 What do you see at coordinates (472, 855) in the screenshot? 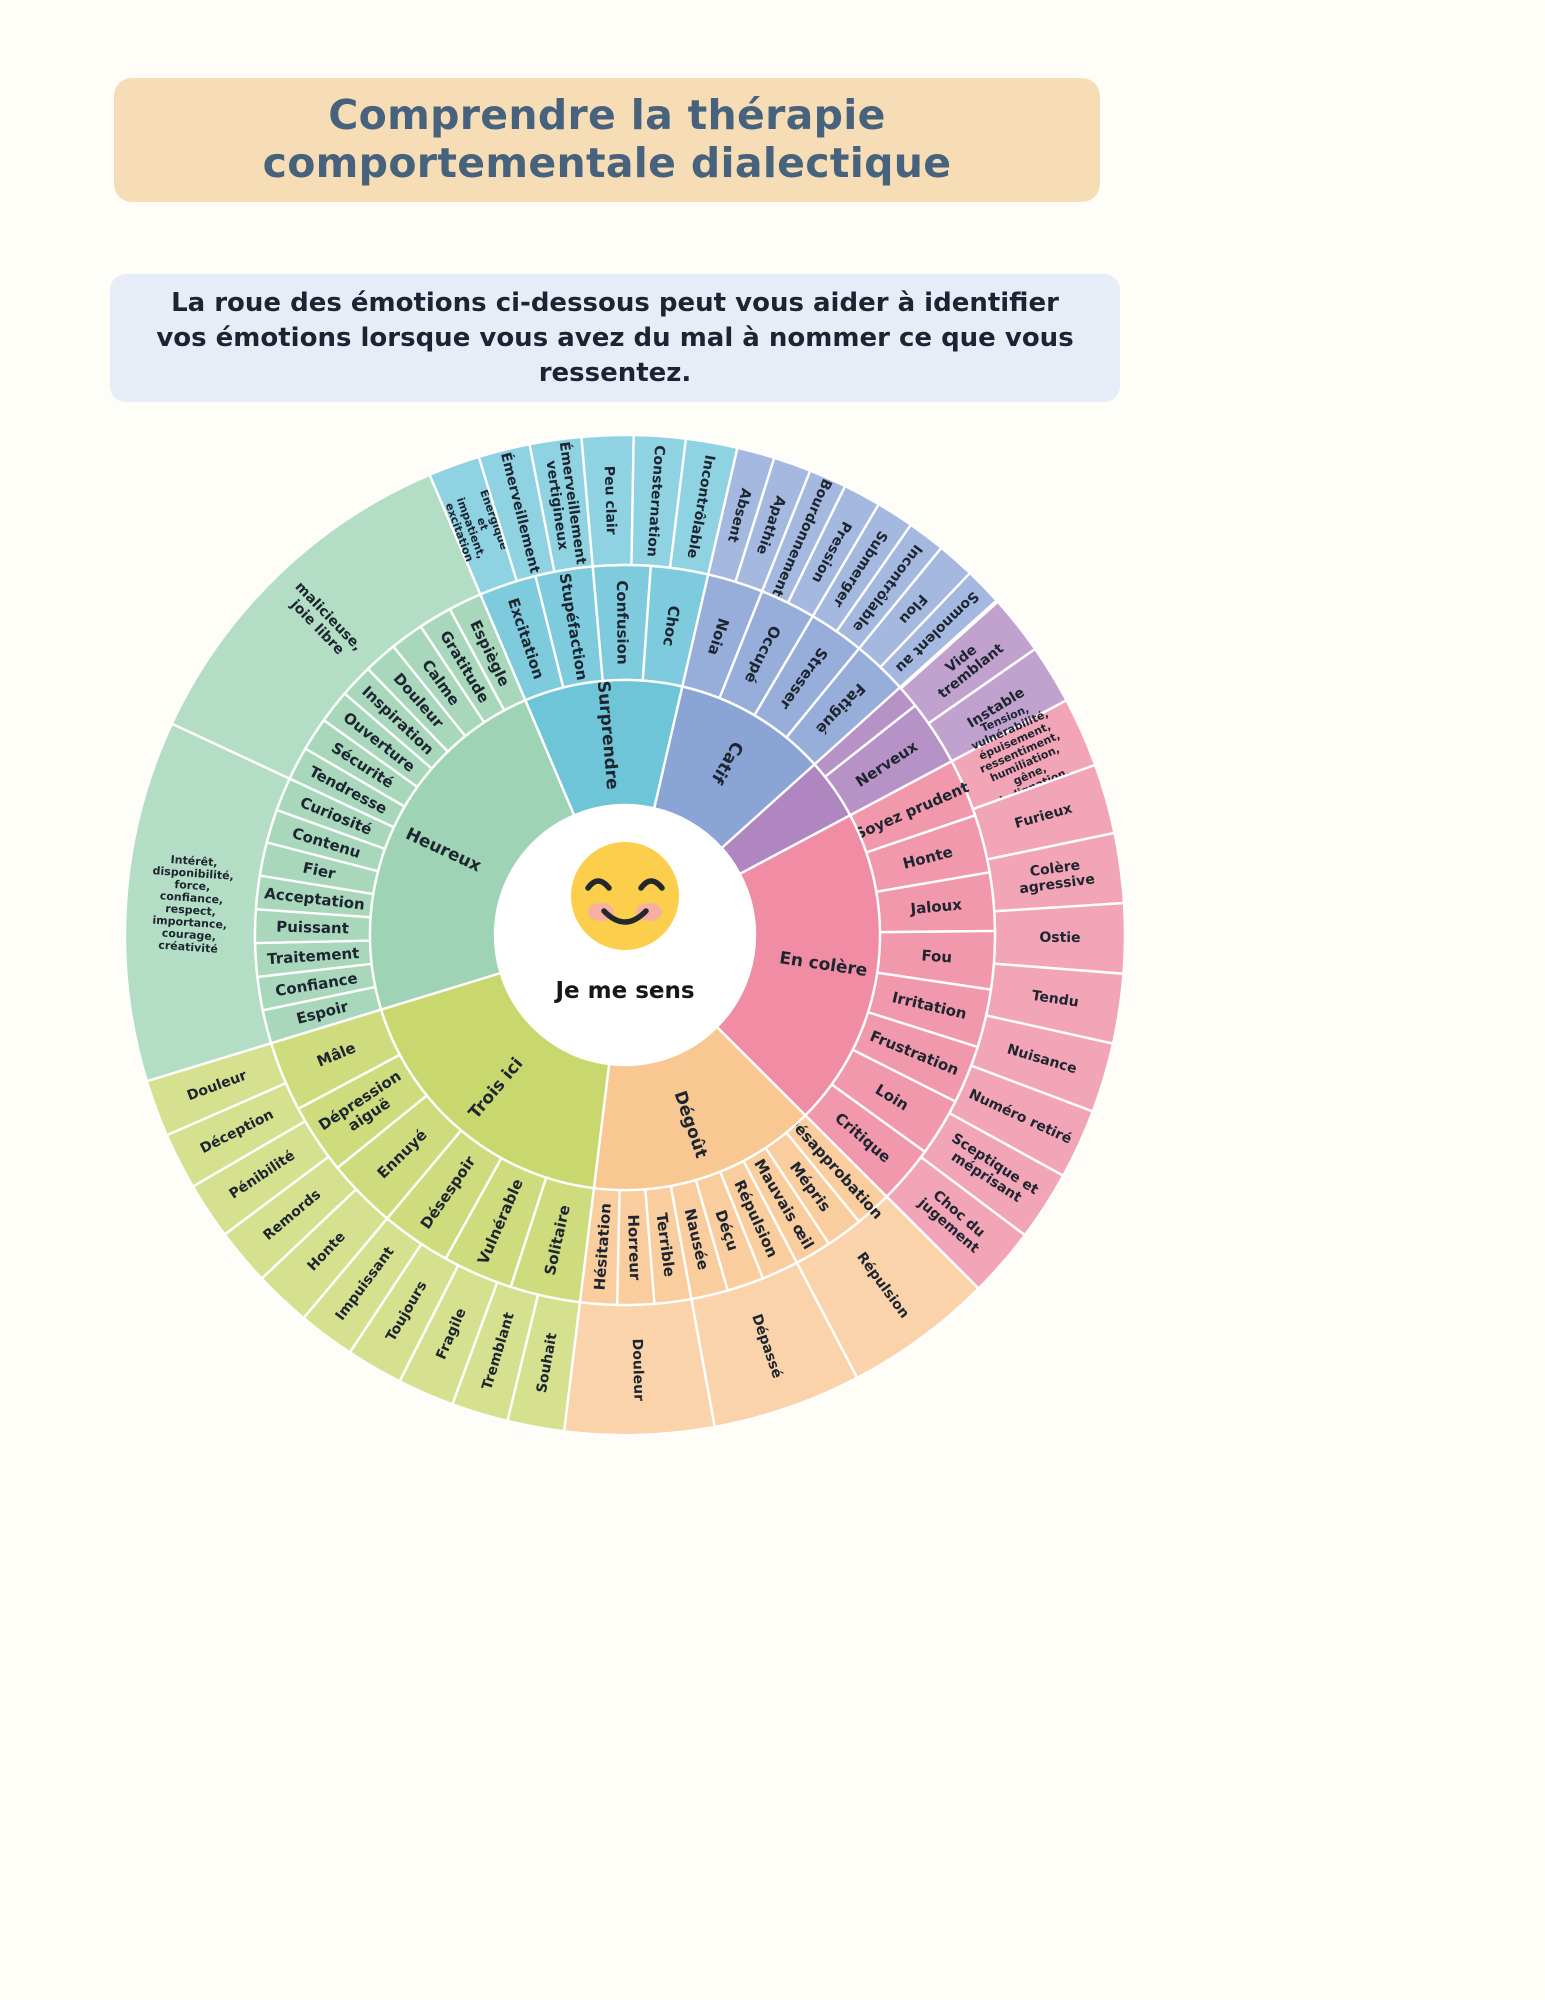
I see `inner-wedge-heureux` at bounding box center [472, 855].